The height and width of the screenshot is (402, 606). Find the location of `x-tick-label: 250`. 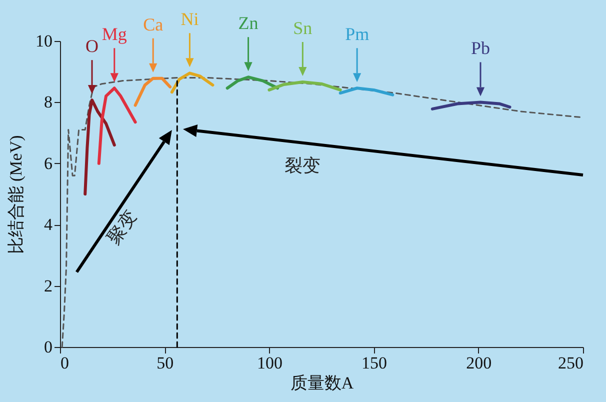

x-tick-label: 250 is located at coordinates (571, 363).